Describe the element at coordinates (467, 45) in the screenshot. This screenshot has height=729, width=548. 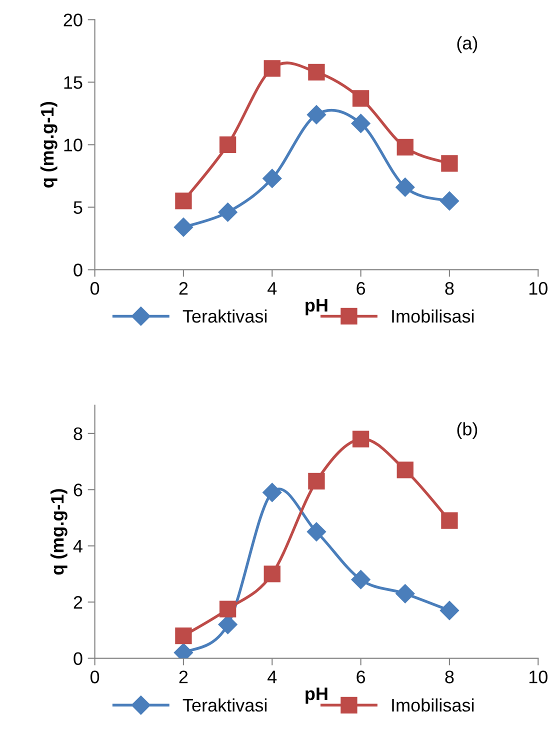
I see `annotation: (a)` at that location.